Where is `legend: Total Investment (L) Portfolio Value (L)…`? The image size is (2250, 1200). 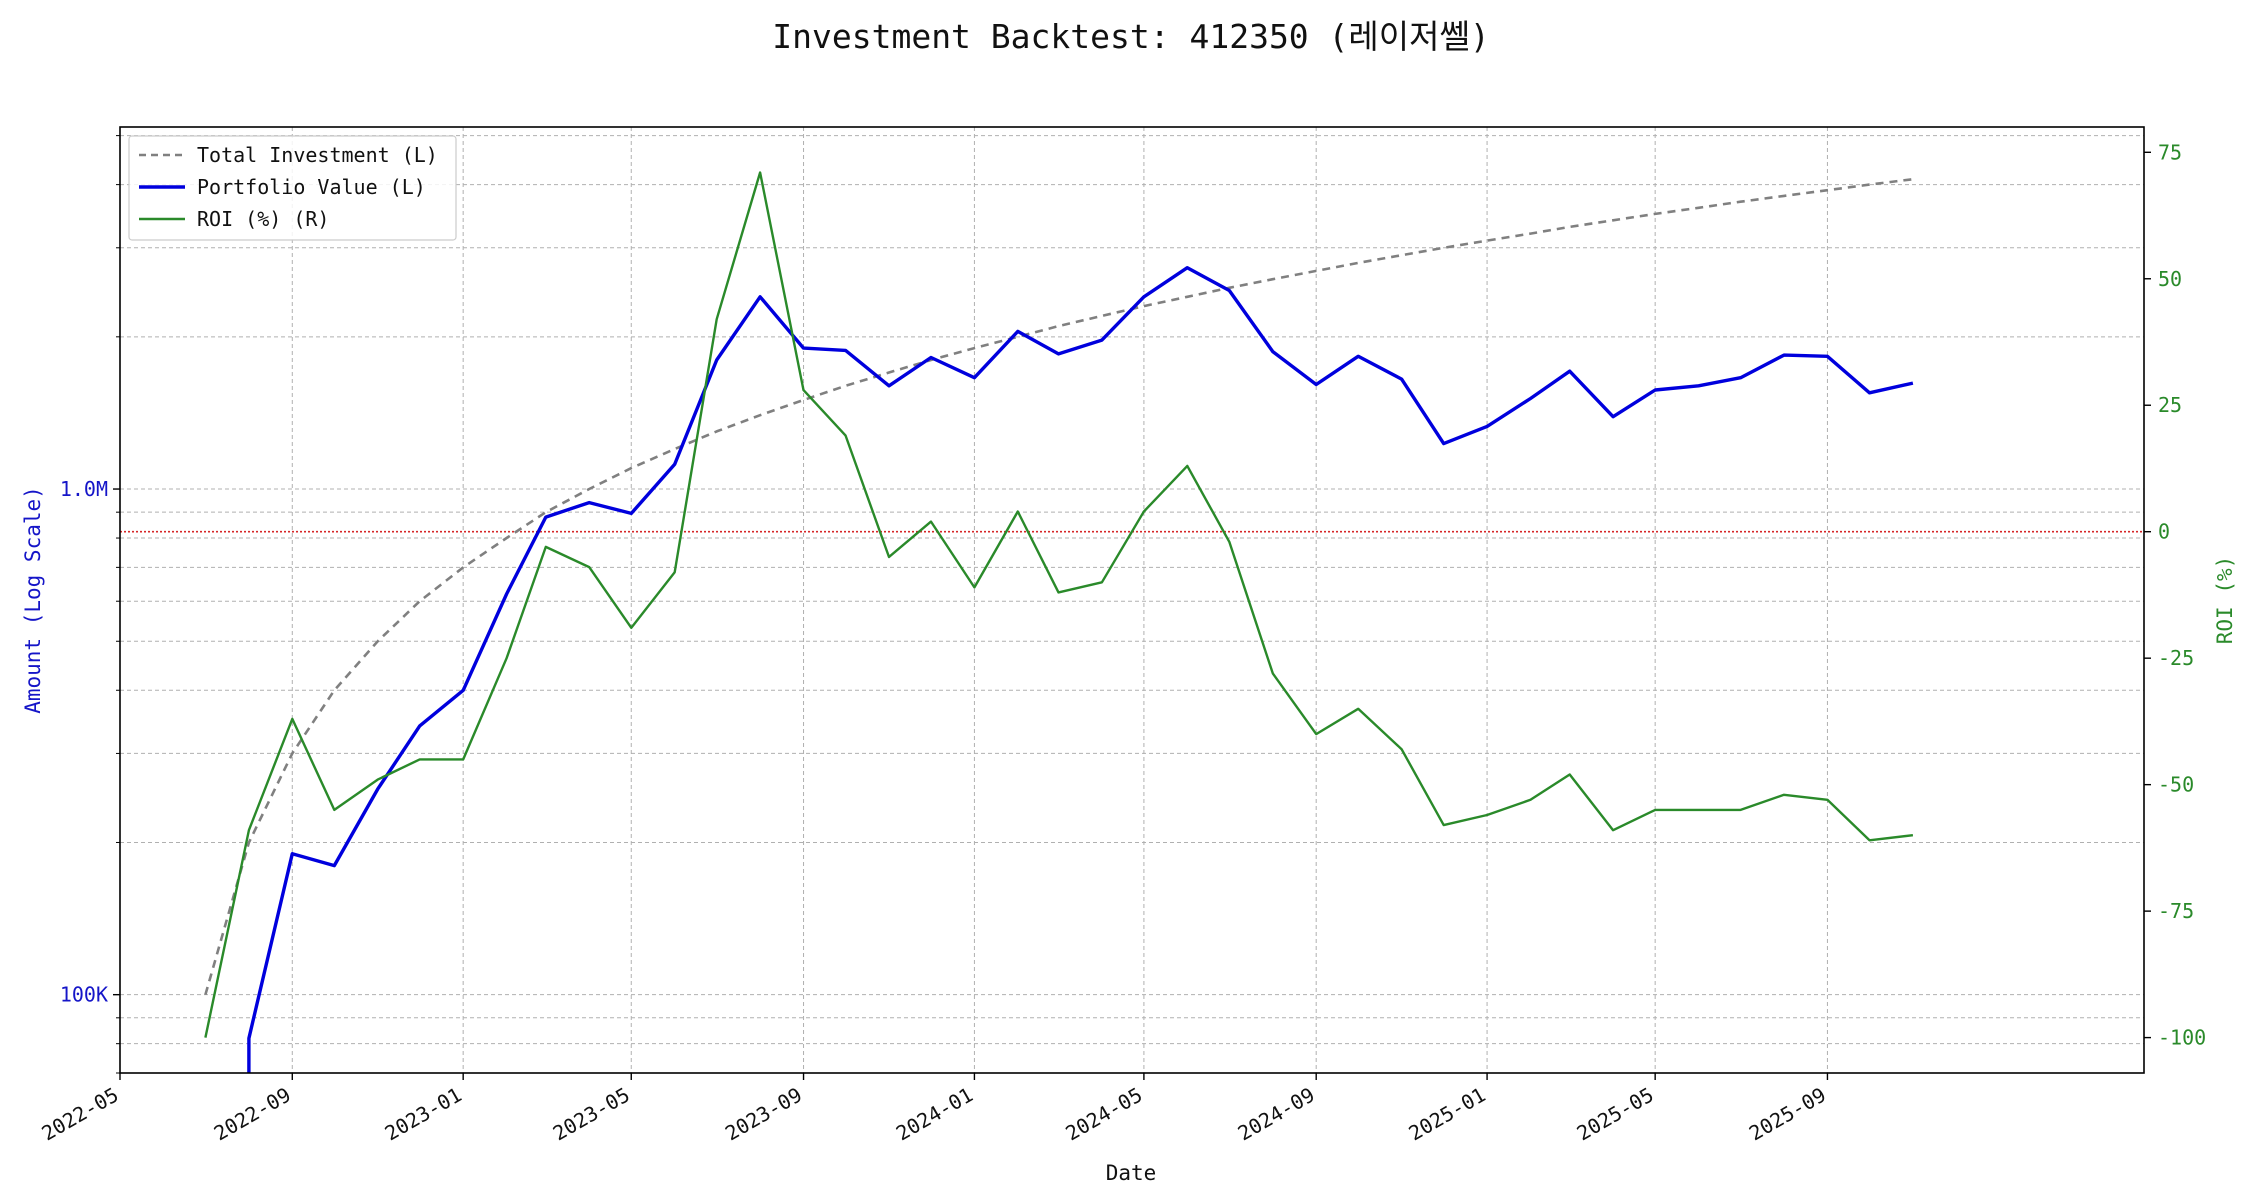 legend: Total Investment (L) Portfolio Value (L)… is located at coordinates (292, 188).